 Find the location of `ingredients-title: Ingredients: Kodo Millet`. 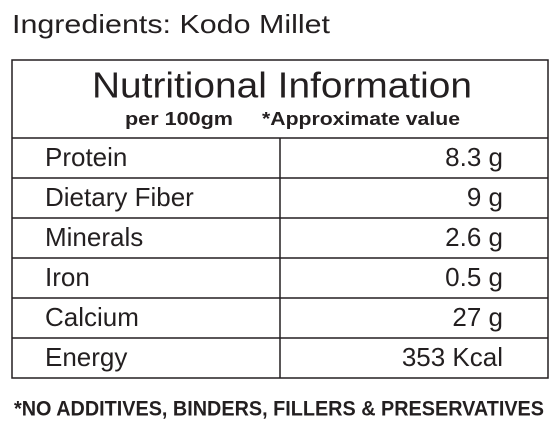

ingredients-title: Ingredients: Kodo Millet is located at coordinates (171, 24).